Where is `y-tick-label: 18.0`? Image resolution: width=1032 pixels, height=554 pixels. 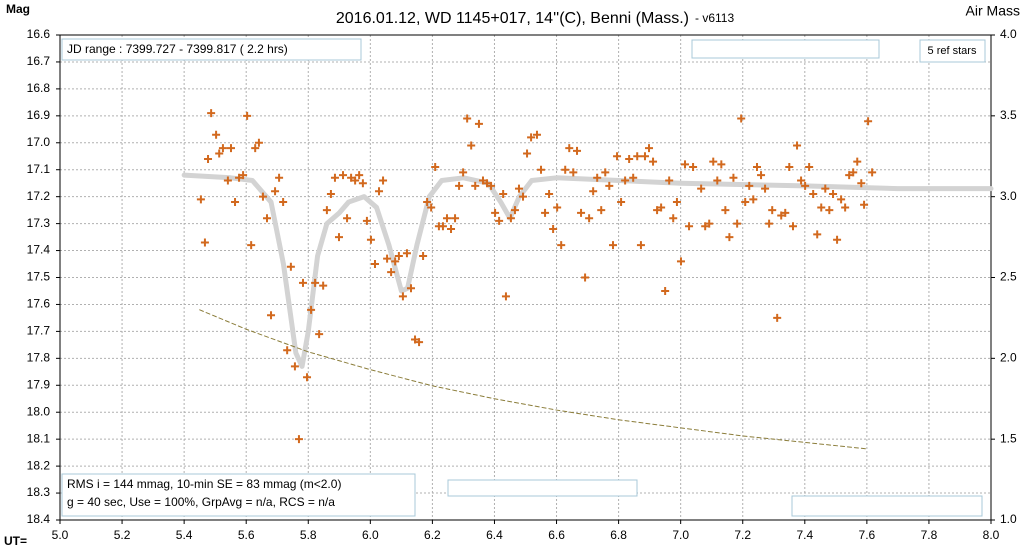
y-tick-label: 18.0 is located at coordinates (39, 411).